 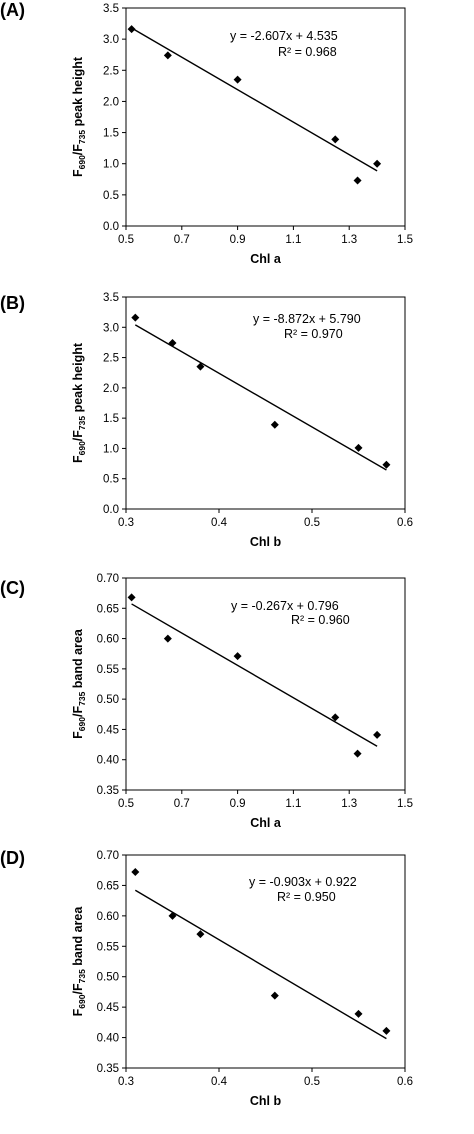 I want to click on panel-label: (D), so click(x=12, y=858).